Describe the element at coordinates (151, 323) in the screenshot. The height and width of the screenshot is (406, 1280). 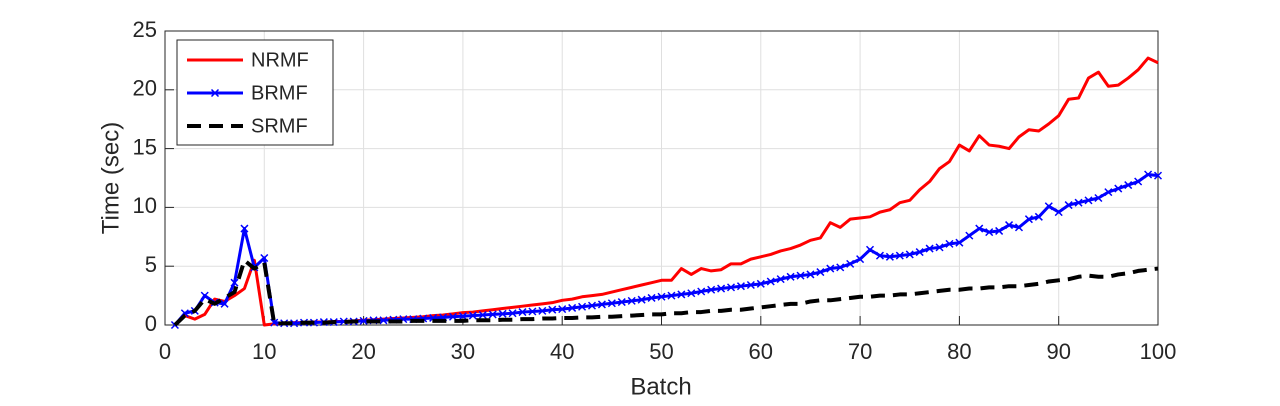
I see `y-tick-label: 0` at that location.